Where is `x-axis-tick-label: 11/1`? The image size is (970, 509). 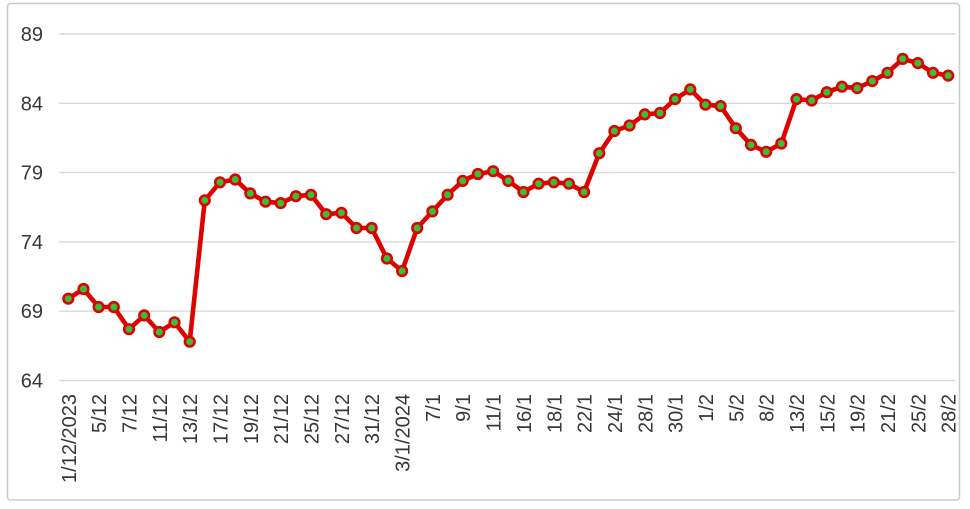 x-axis-tick-label: 11/1 is located at coordinates (495, 412).